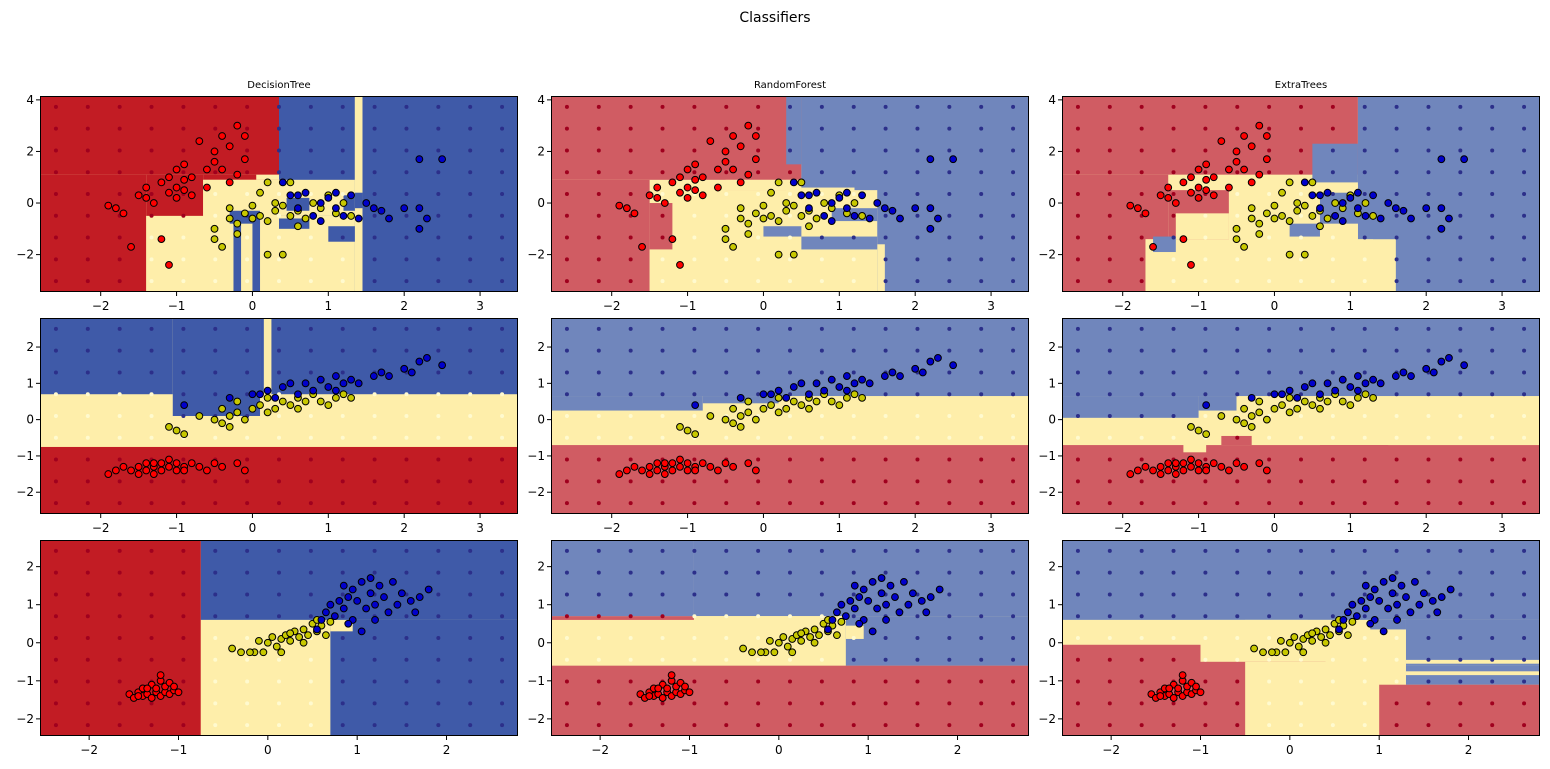 The width and height of the screenshot is (1550, 769). What do you see at coordinates (536, 681) in the screenshot?
I see `y-tick-label: −1` at bounding box center [536, 681].